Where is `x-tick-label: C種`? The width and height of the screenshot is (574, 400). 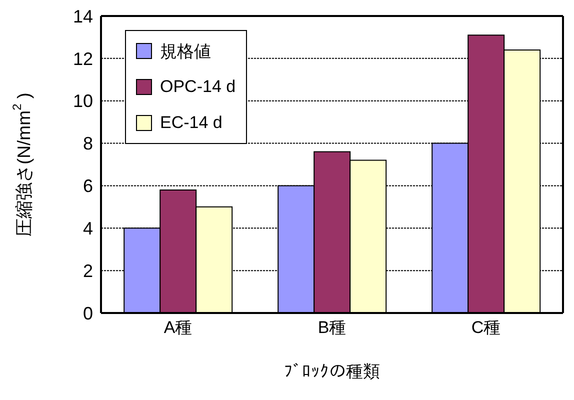
x-tick-label: C種 is located at coordinates (486, 328).